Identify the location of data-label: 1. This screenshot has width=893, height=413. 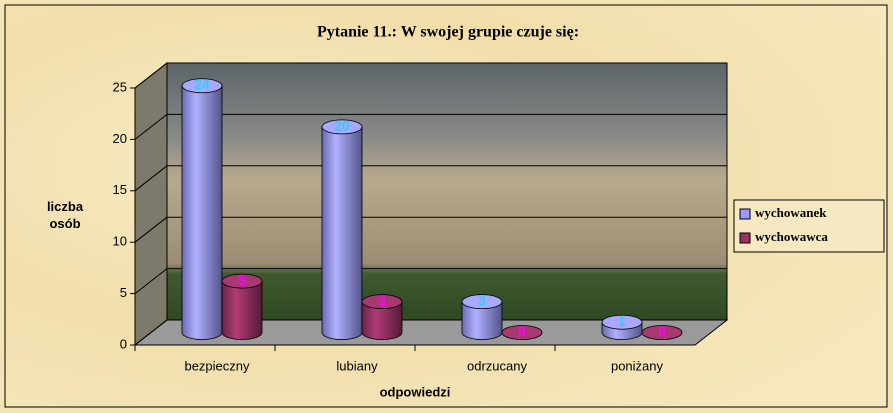
(622, 321).